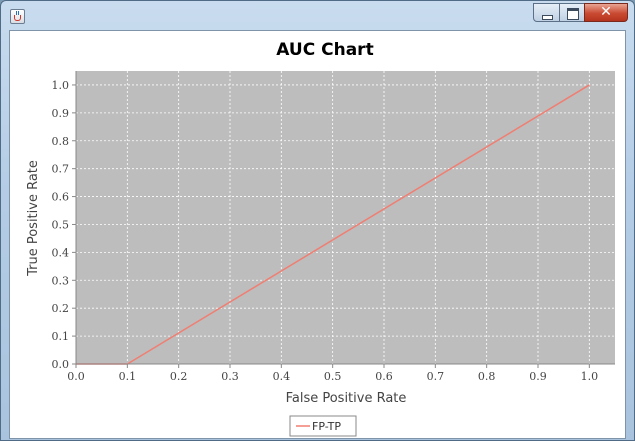 Image resolution: width=635 pixels, height=441 pixels. Describe the element at coordinates (590, 376) in the screenshot. I see `x-tick-label: 1.0` at that location.